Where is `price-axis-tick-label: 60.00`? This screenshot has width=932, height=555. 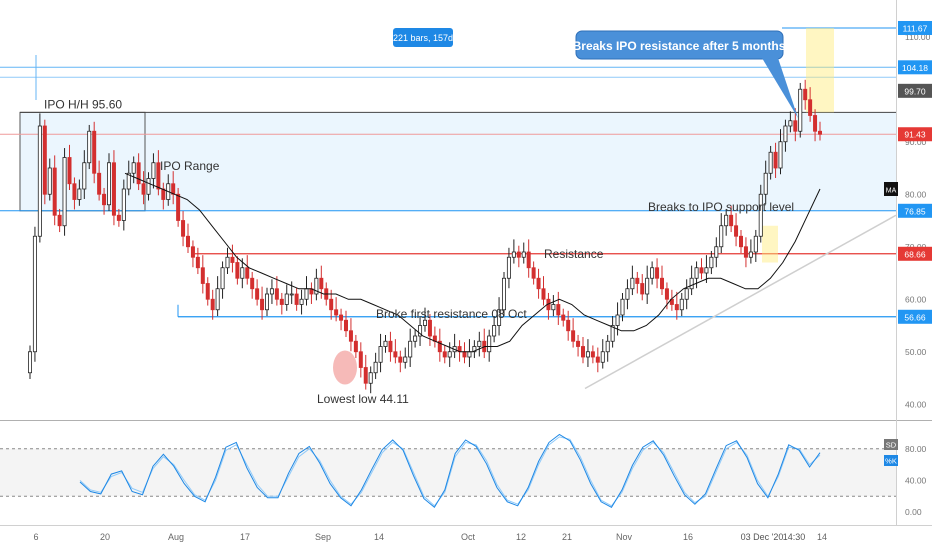
price-axis-tick-label: 60.00 is located at coordinates (916, 299).